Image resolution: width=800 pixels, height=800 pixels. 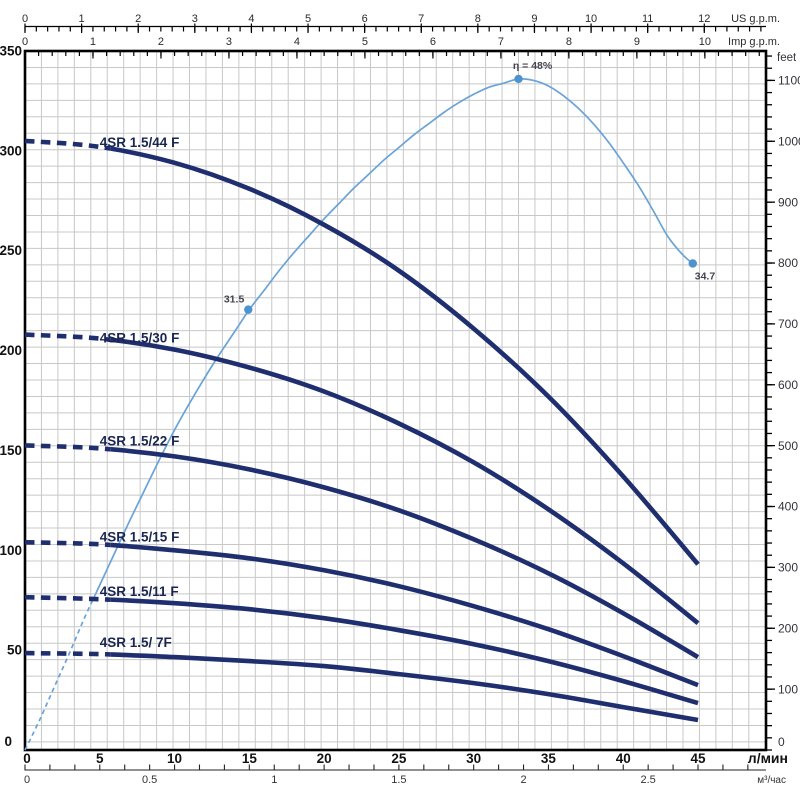 I want to click on head-m-tick-label: 150, so click(x=11, y=450).